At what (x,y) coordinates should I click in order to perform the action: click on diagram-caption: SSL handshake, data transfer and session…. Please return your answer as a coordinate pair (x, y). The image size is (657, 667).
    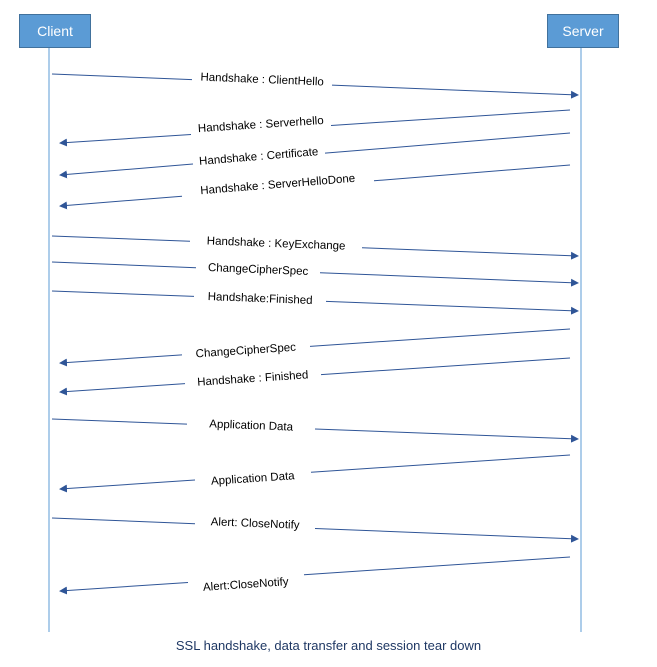
    Looking at the image, I should click on (328, 645).